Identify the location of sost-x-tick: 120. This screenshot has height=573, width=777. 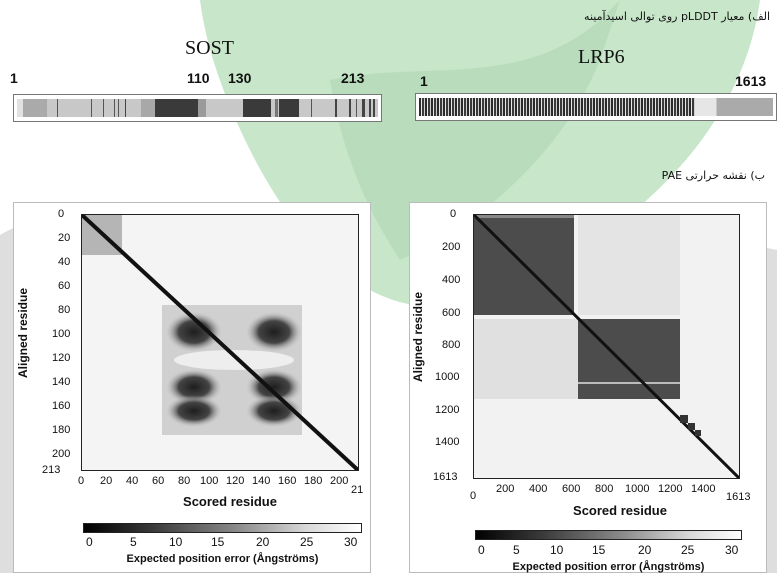
(235, 481).